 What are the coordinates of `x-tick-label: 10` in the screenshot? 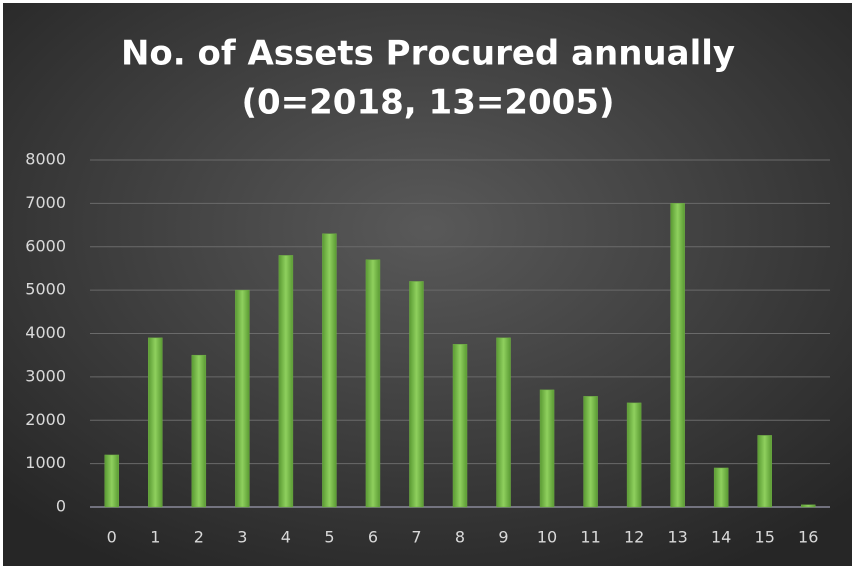 It's located at (547, 537).